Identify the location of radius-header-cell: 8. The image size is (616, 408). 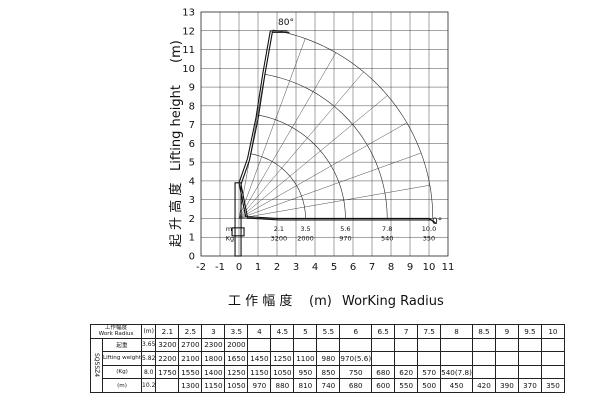
(456, 331).